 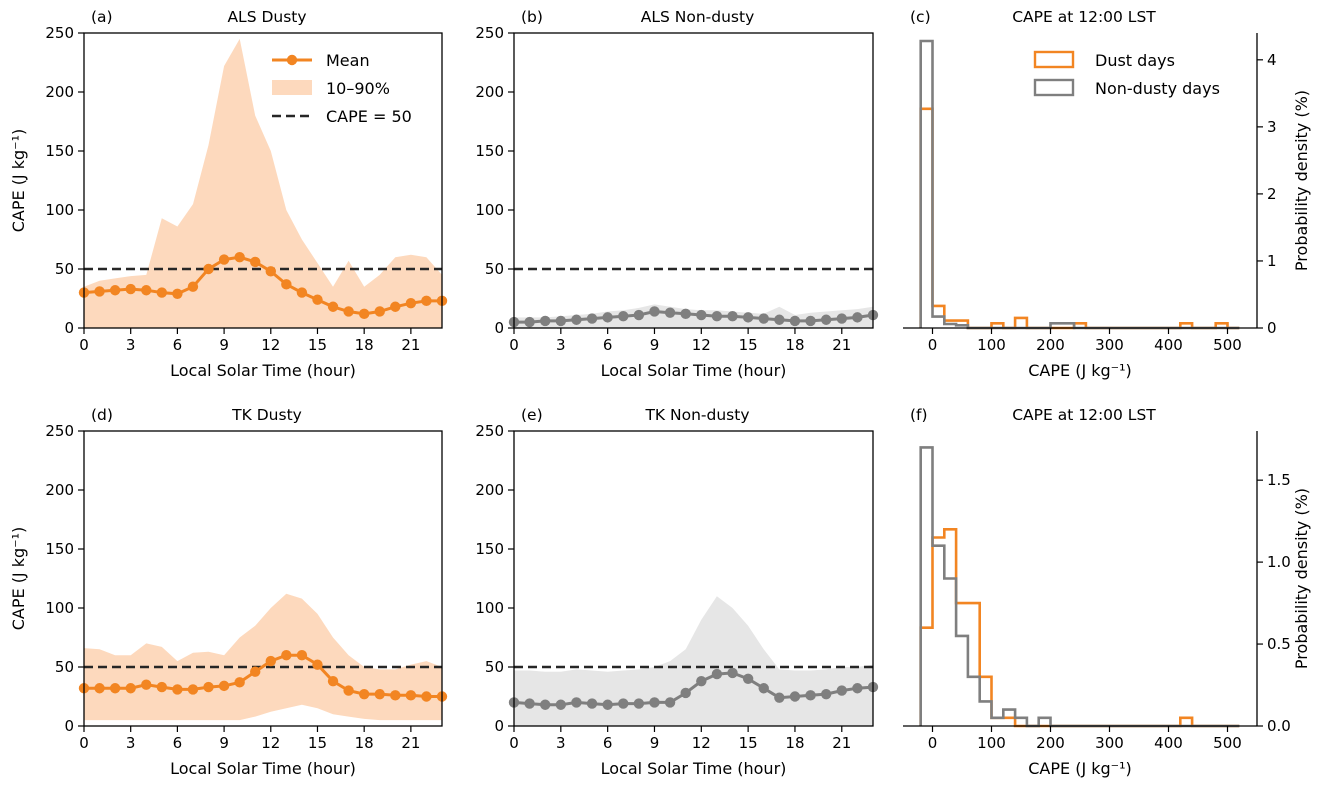 I want to click on x-tick-label: 200, so click(x=1050, y=345).